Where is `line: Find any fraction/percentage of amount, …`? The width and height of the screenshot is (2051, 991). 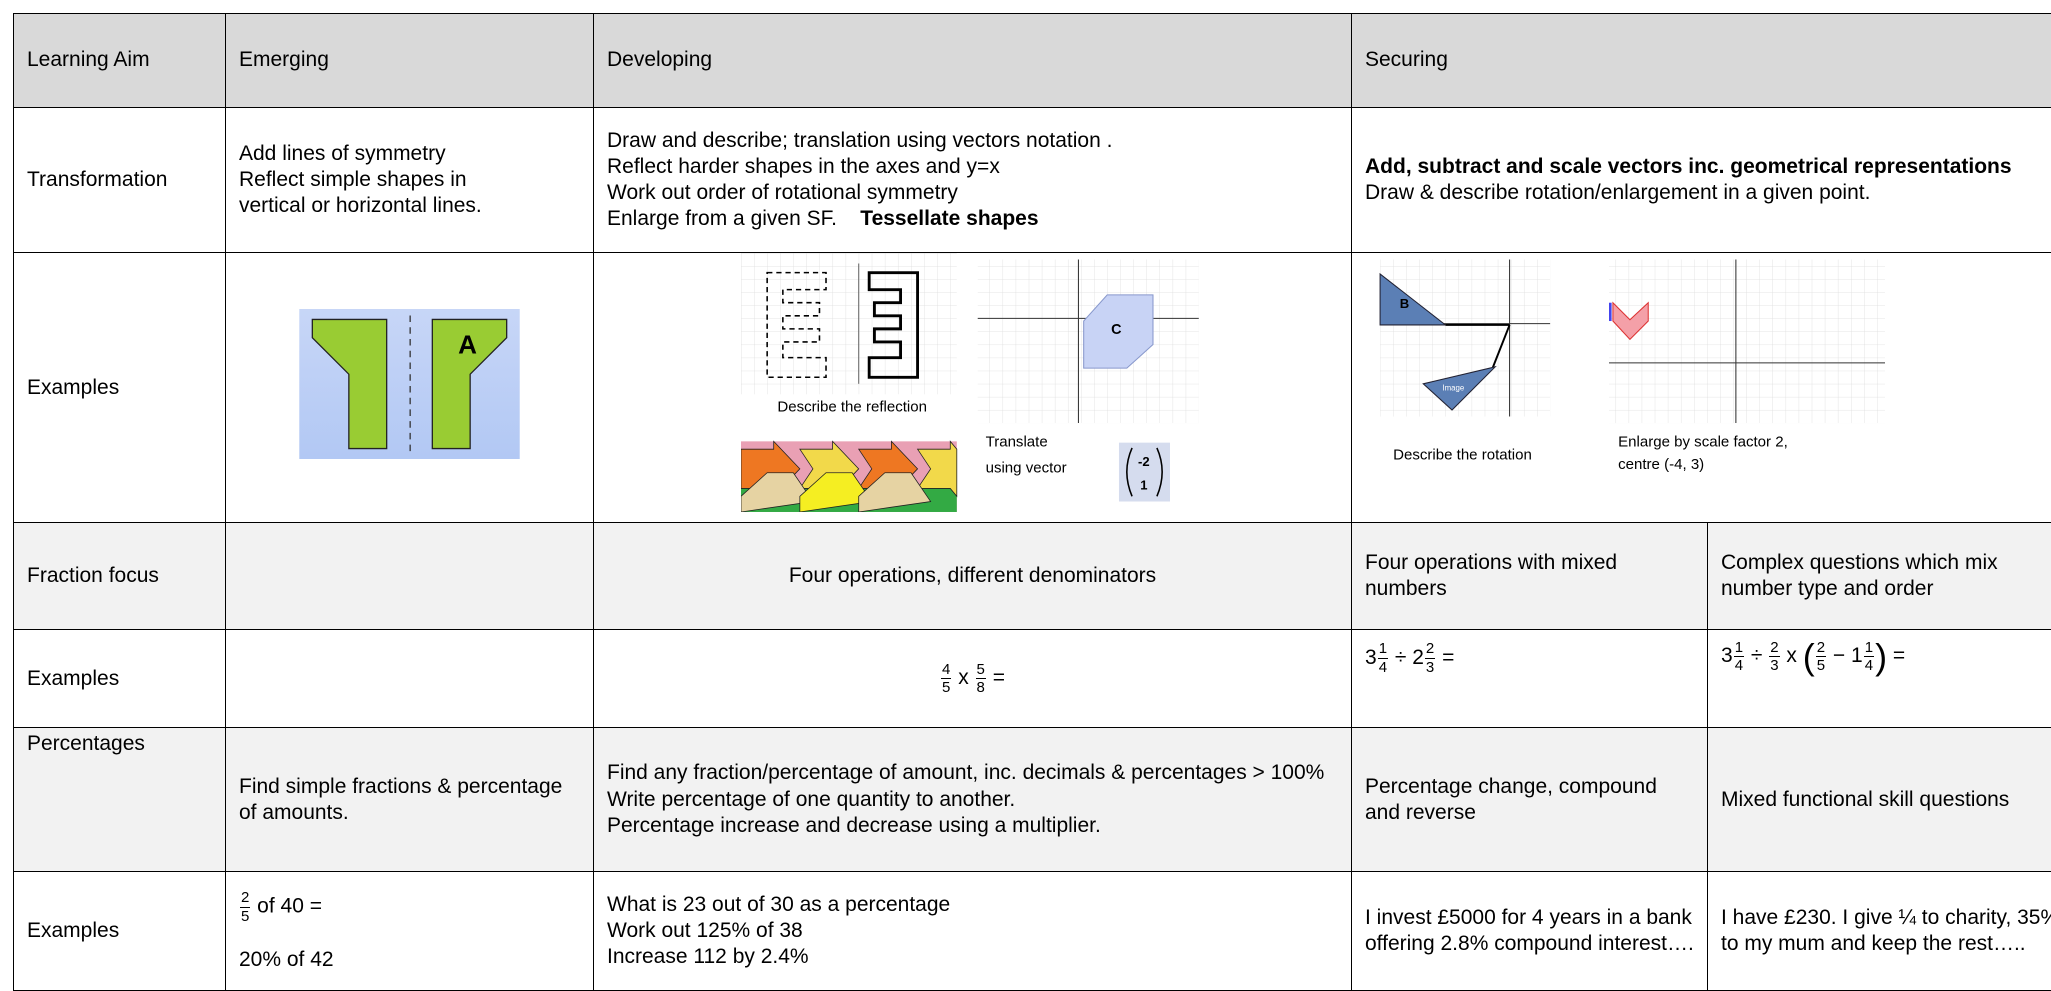
line: Find any fraction/percentage of amount, … is located at coordinates (972, 773).